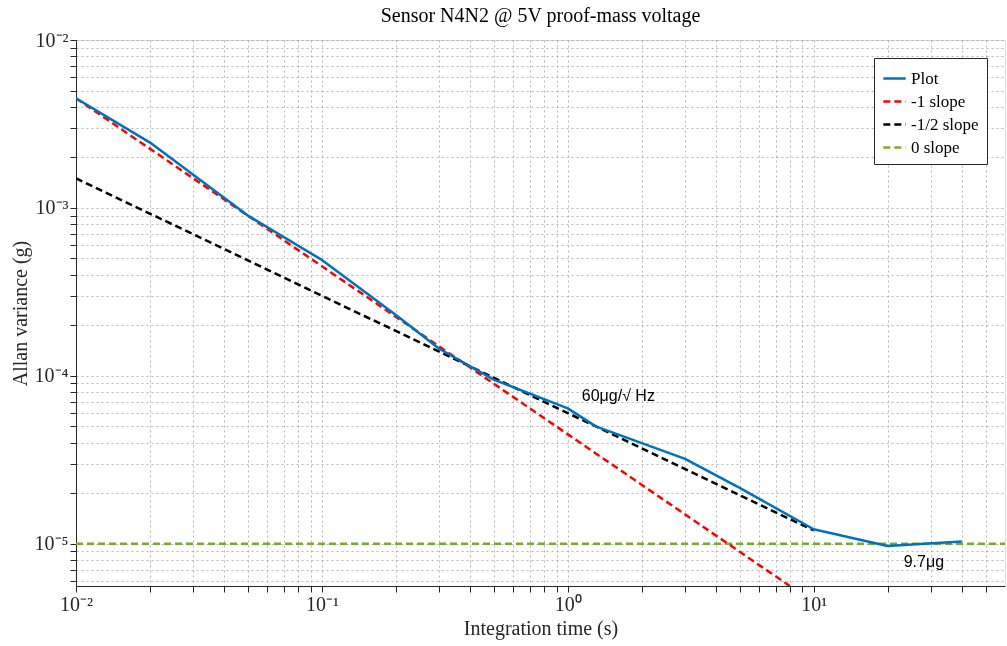  Describe the element at coordinates (52, 207) in the screenshot. I see `y-tick-label: 10⁻³` at that location.